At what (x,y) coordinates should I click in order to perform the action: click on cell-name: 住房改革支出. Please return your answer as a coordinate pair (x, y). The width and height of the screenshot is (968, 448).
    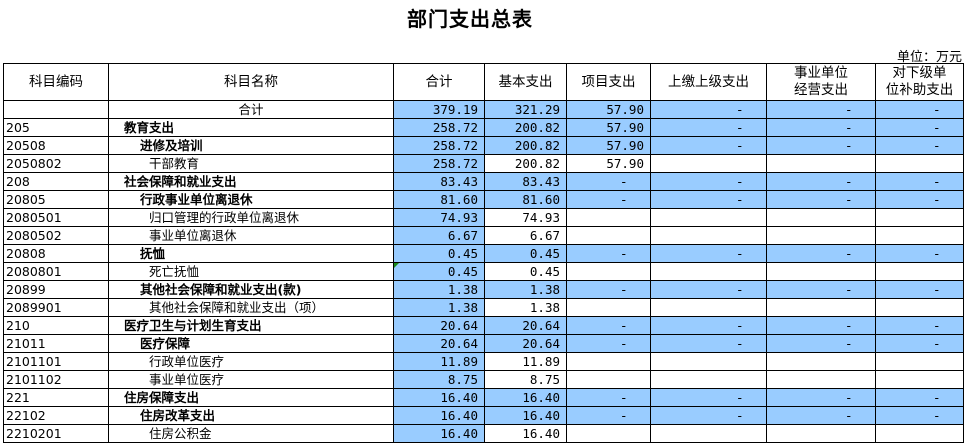
    Looking at the image, I should click on (251, 415).